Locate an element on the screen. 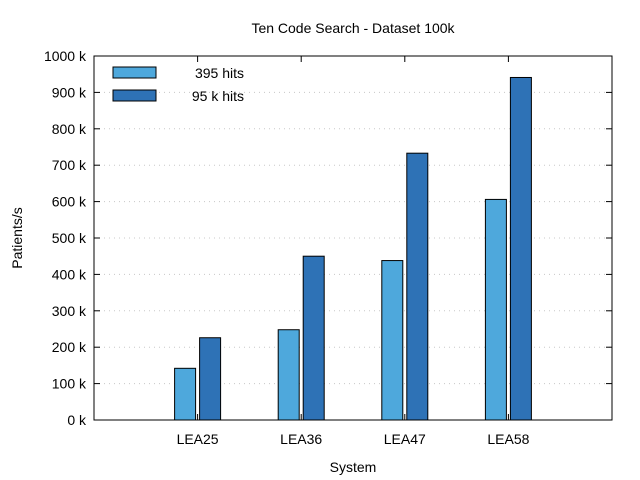  x-tick-label: LEA36 is located at coordinates (301, 439).